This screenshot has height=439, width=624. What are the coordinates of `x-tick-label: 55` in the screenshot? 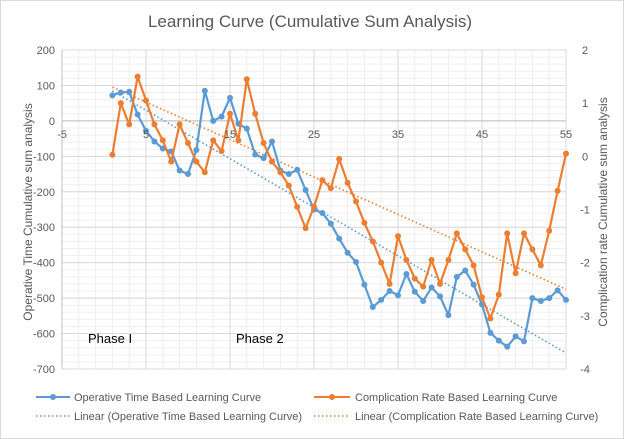 It's located at (566, 135).